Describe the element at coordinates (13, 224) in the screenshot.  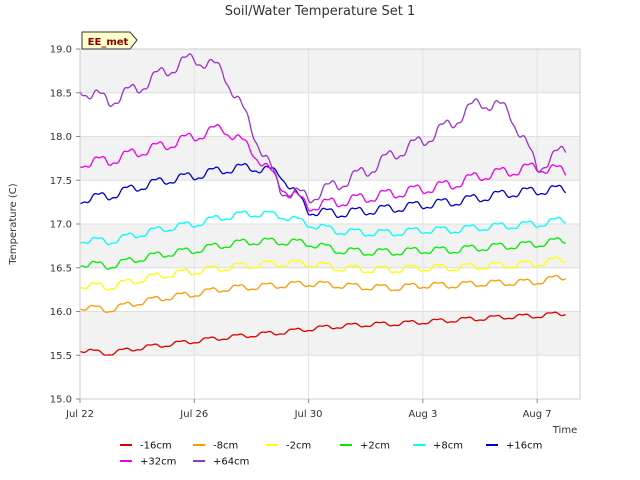
I see `y-axis-label: Temperature (C)` at that location.